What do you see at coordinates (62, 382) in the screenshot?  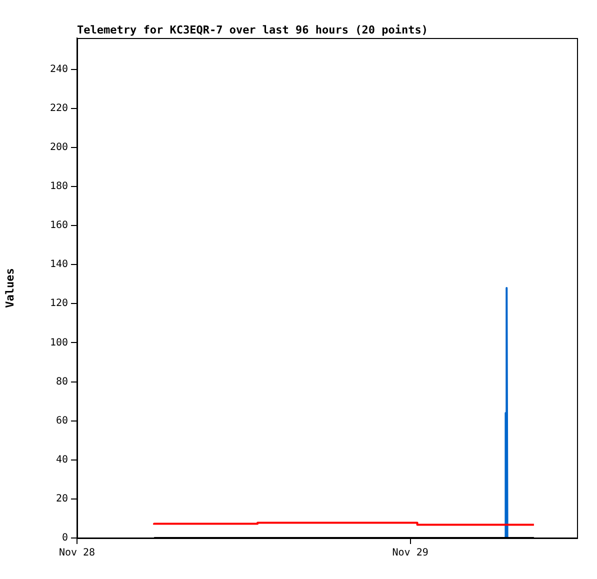 I see `y-tick-label: 80` at bounding box center [62, 382].